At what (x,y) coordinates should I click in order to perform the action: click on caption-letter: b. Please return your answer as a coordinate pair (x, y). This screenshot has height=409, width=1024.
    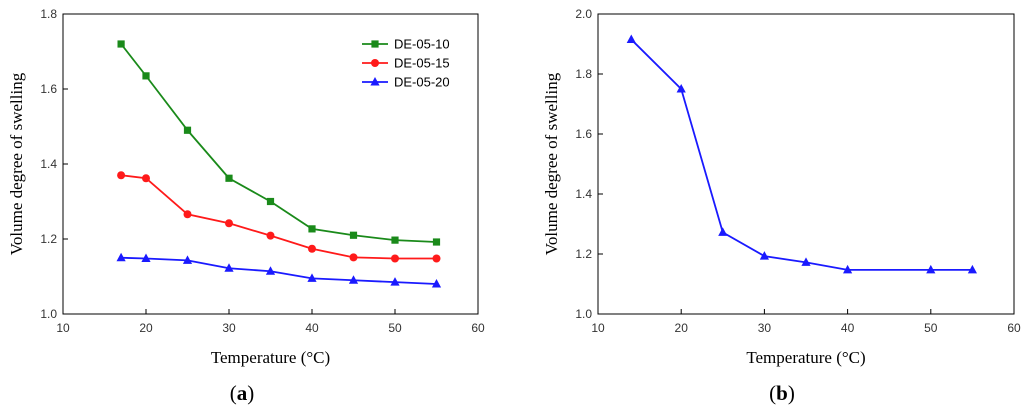
    Looking at the image, I should click on (782, 393).